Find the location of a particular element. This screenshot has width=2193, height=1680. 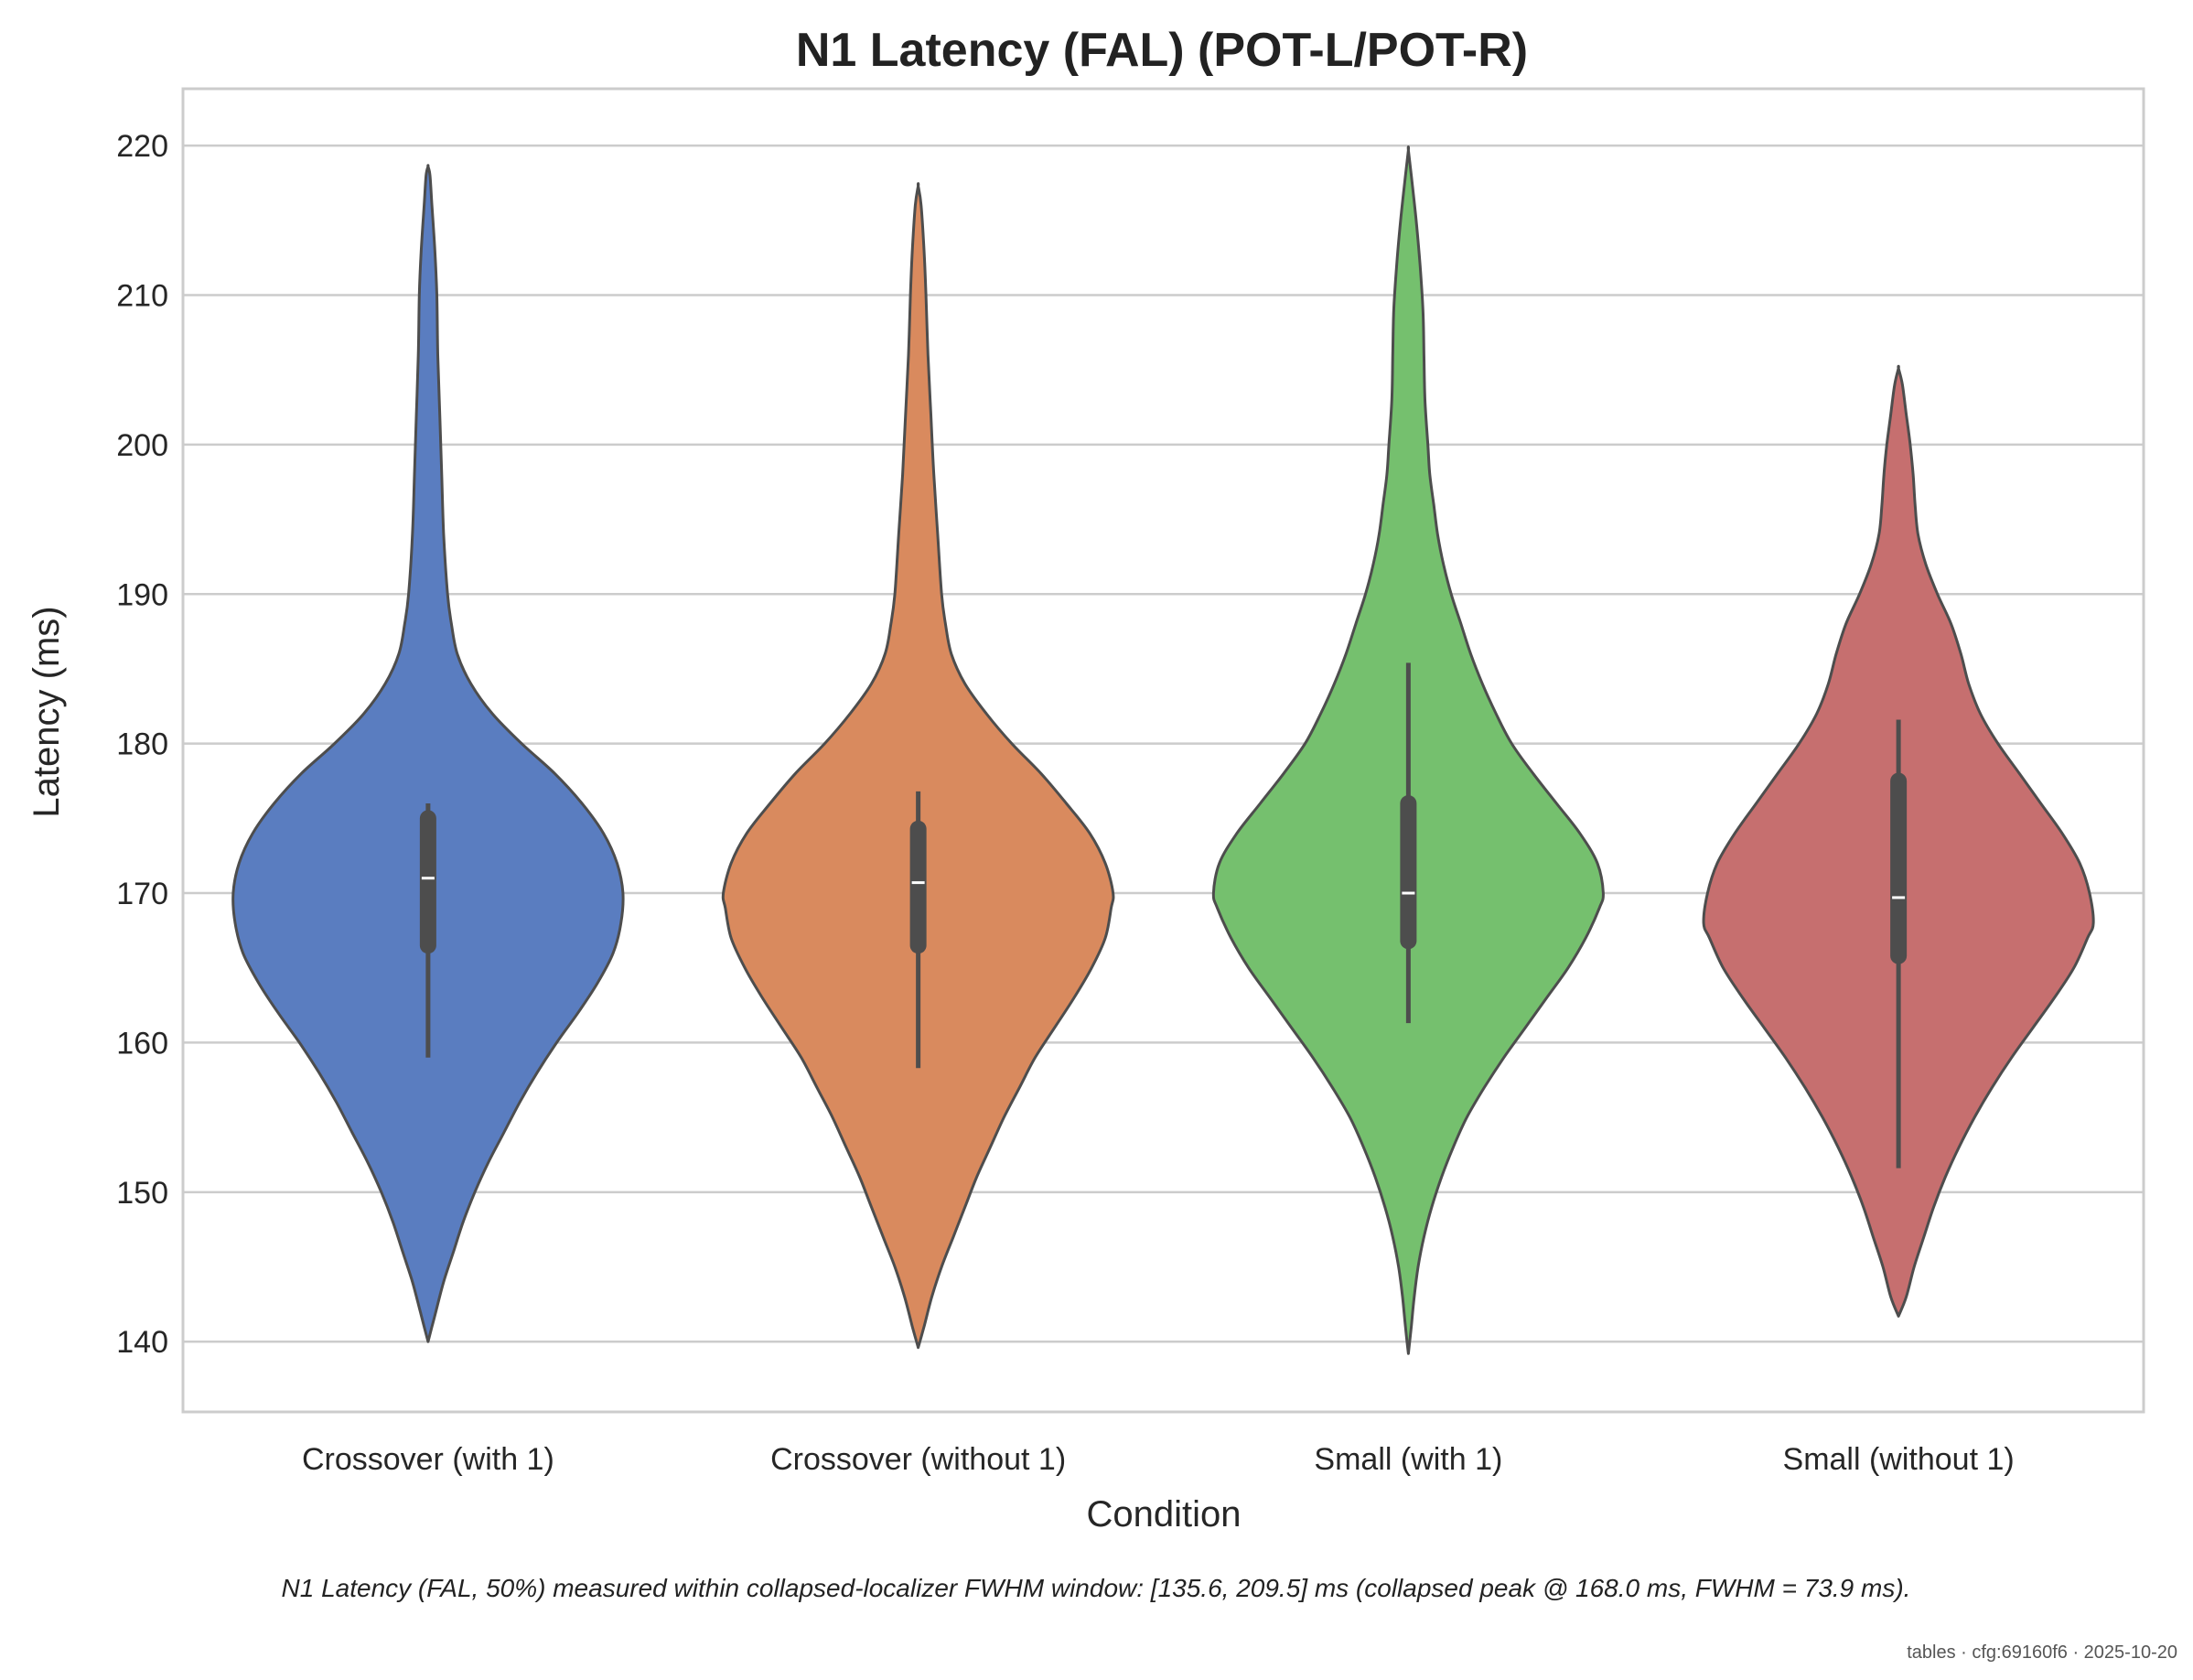

y-tick-label: 220 is located at coordinates (142, 146).